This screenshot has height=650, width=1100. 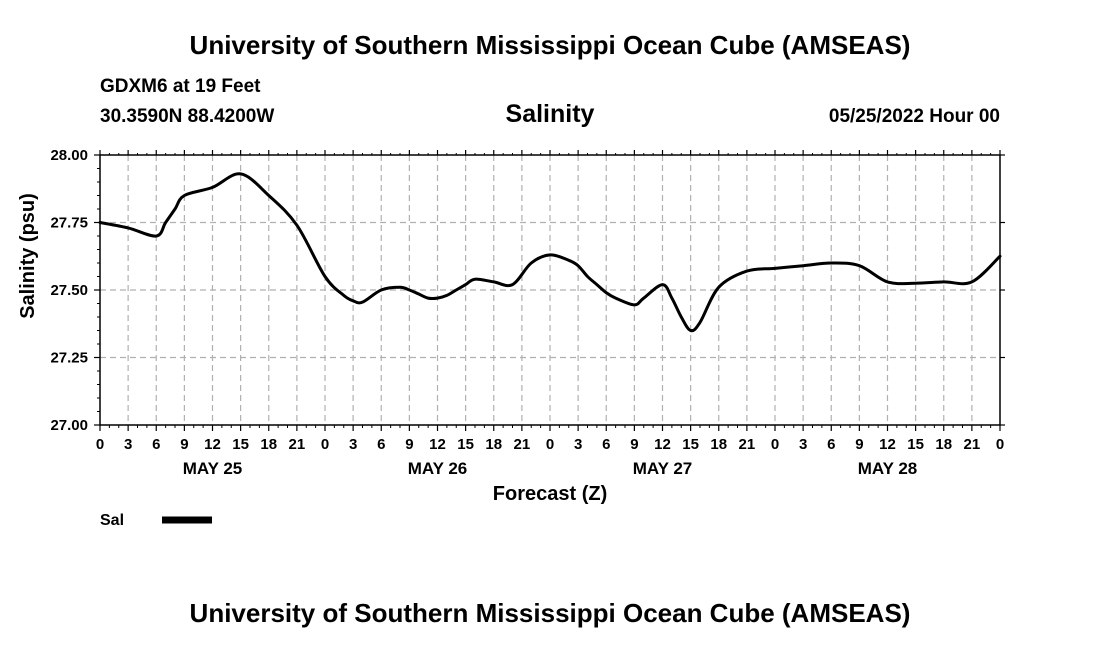 What do you see at coordinates (28, 256) in the screenshot?
I see `y-axis-title: Salinity (psu)` at bounding box center [28, 256].